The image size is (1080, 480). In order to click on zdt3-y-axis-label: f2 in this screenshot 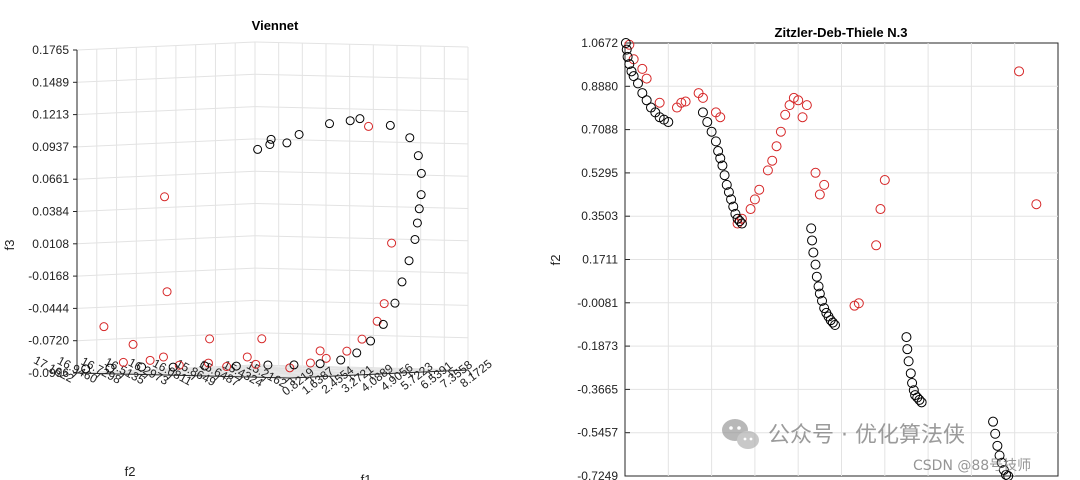, I will do `click(555, 260)`.